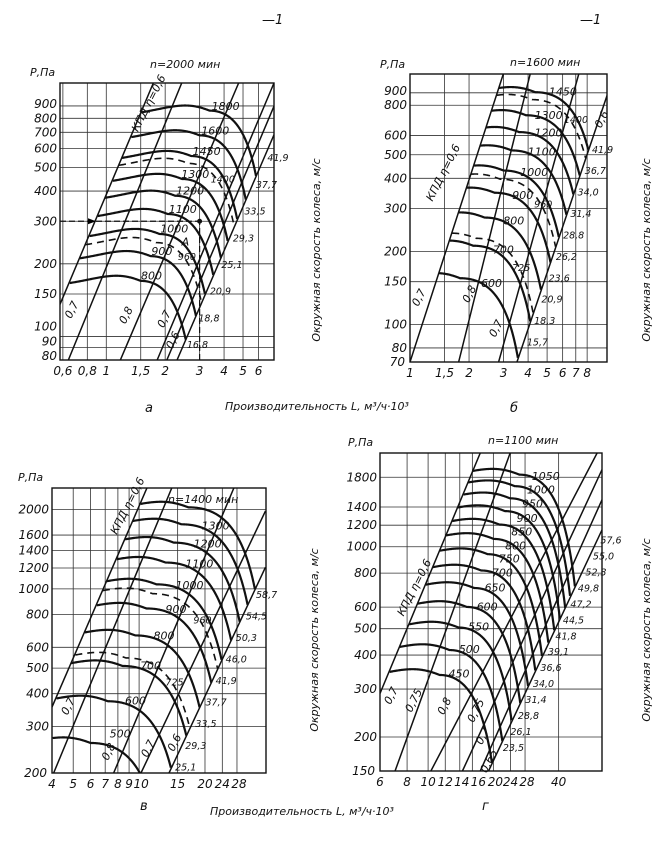  I want to click on efficiency-label: КПД η=0,6, so click(128, 505).